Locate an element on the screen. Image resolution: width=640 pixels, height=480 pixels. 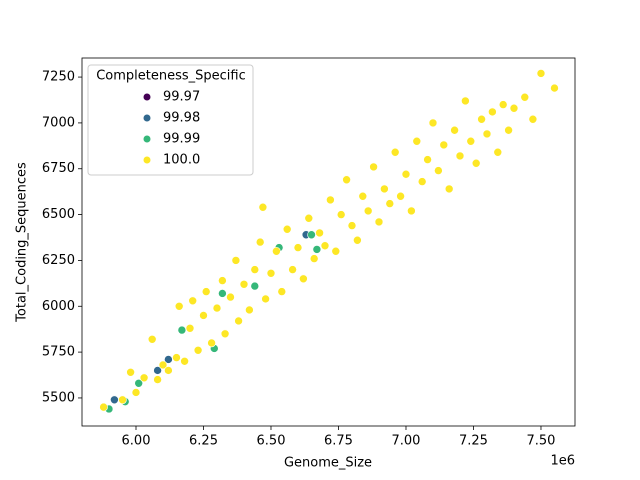
x-axis-label: Genome_Size is located at coordinates (328, 463).